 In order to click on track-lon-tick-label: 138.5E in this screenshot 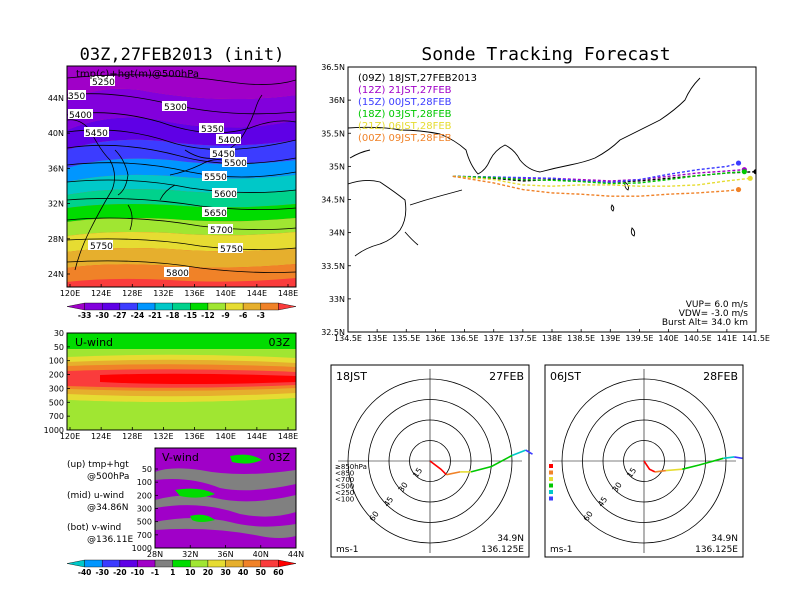, I will do `click(581, 338)`.